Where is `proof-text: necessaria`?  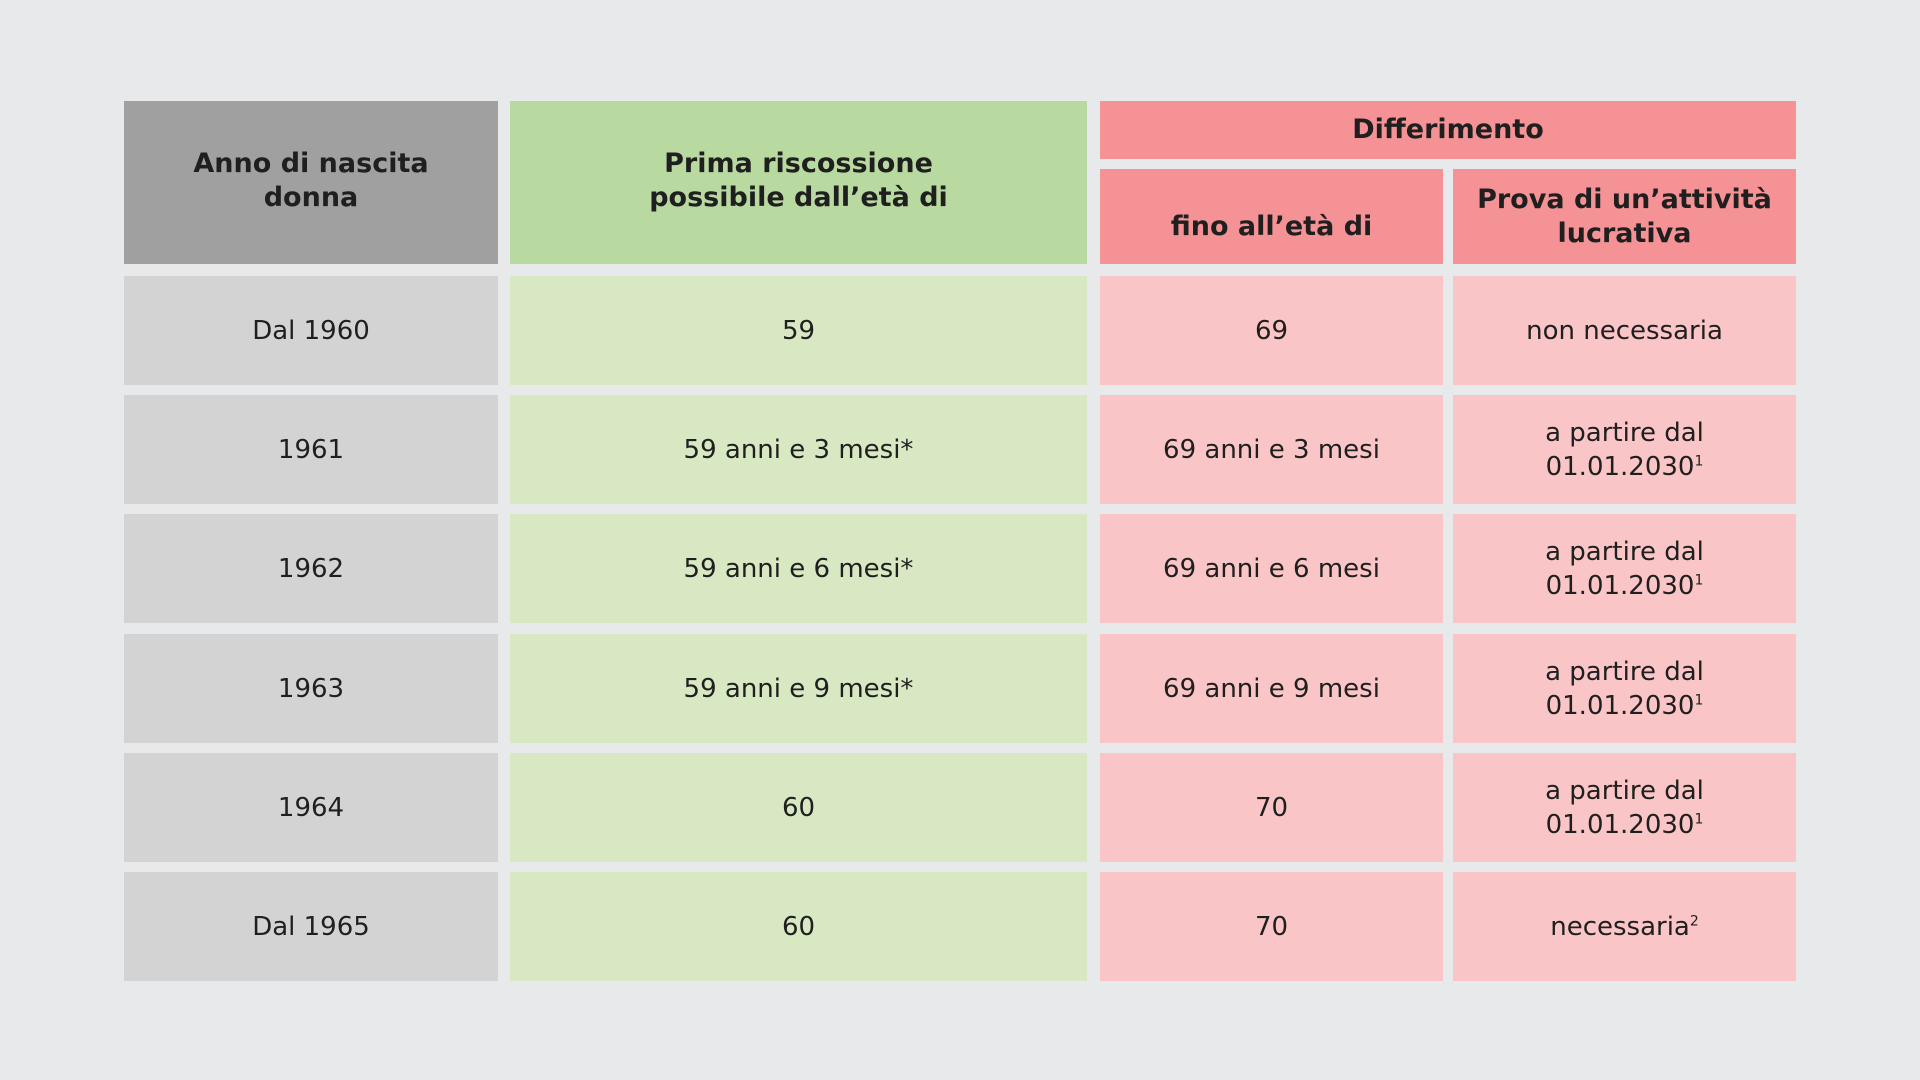 proof-text: necessaria is located at coordinates (1620, 926).